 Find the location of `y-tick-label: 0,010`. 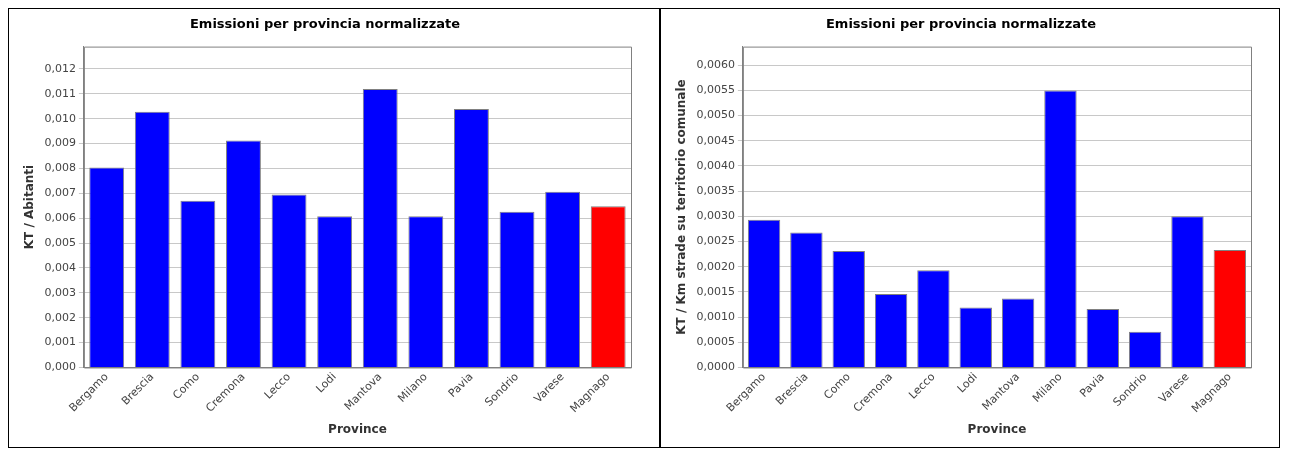

y-tick-label: 0,010 is located at coordinates (60, 118).